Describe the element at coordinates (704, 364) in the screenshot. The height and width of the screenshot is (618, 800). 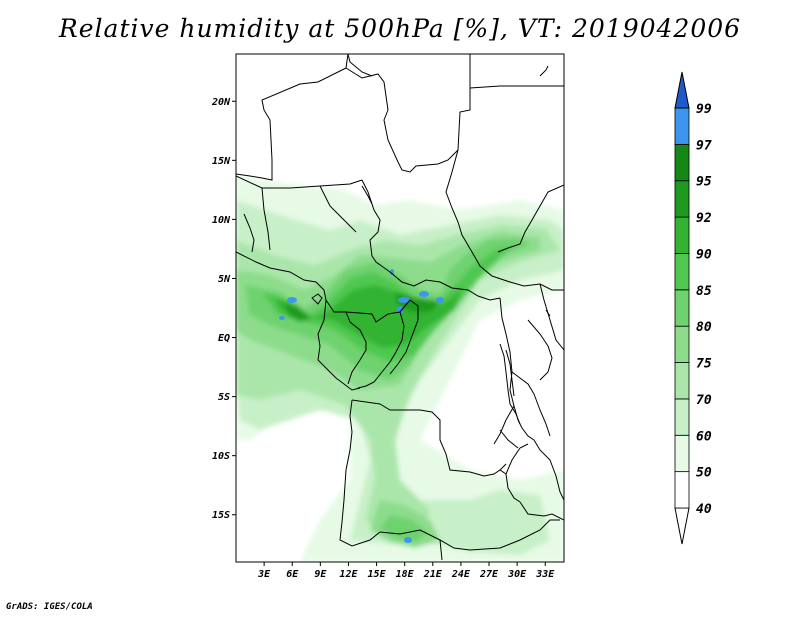
I see `colorbar-label: 75` at that location.